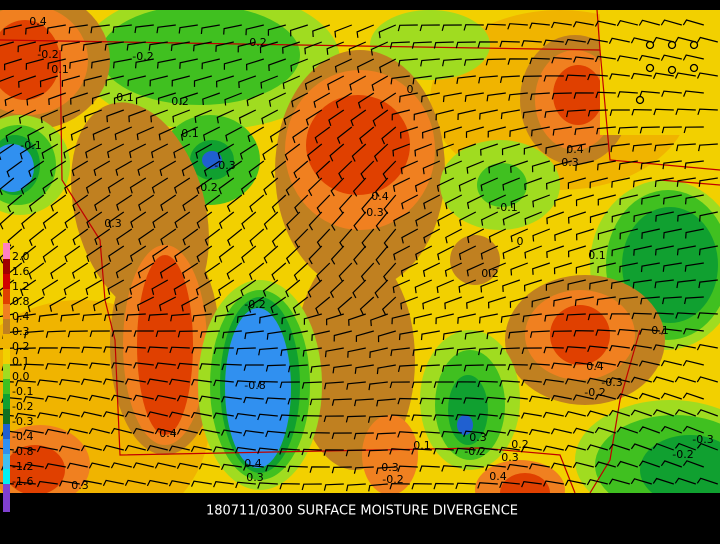  I want to click on legend-label: 0.8, so click(21, 301).